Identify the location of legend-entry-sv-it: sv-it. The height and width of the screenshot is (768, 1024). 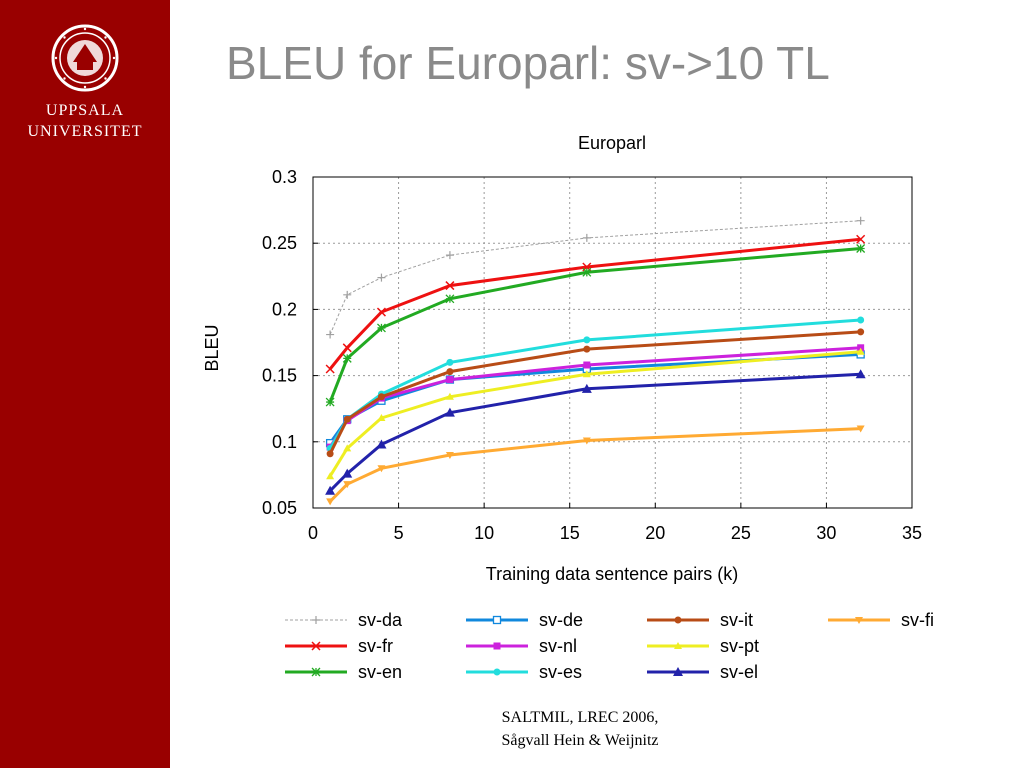
(700, 620).